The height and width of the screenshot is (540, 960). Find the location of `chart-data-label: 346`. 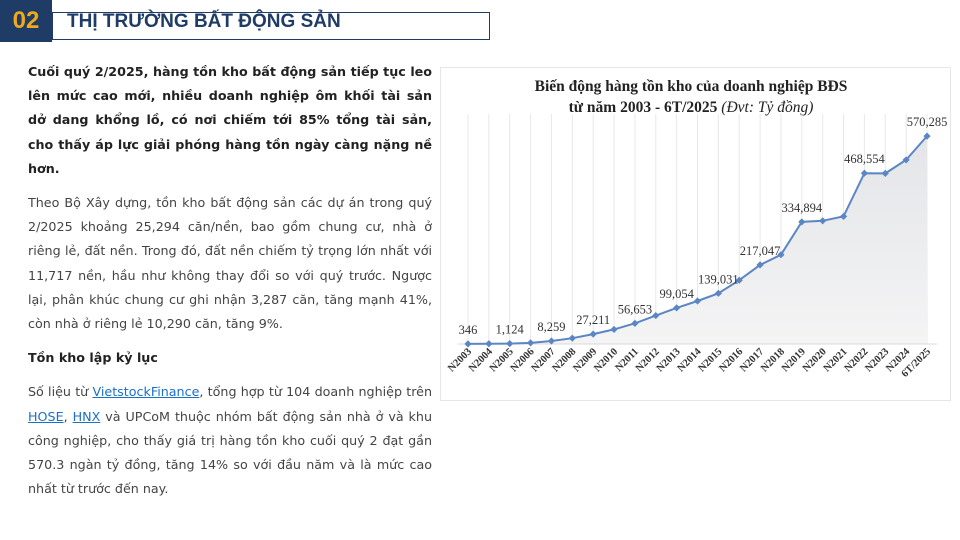

chart-data-label: 346 is located at coordinates (468, 330).